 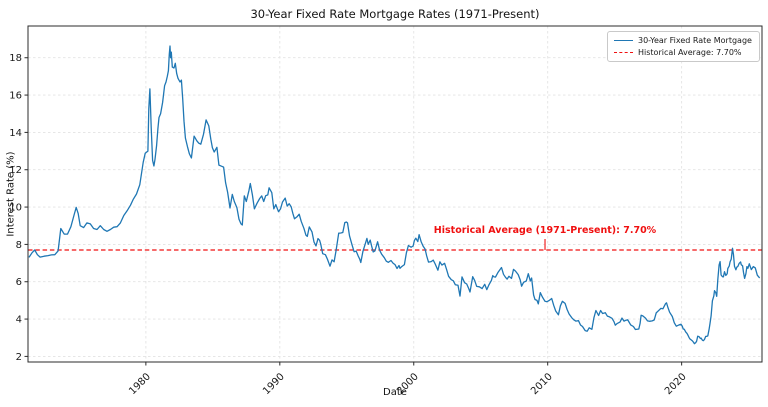 I want to click on x-tick-label: 1980, so click(x=140, y=384).